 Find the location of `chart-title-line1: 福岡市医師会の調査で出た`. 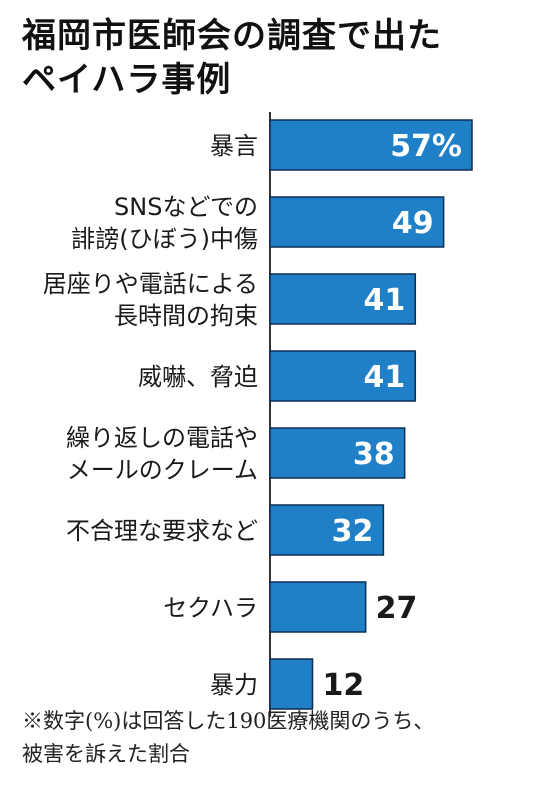

chart-title-line1: 福岡市医師会の調査で出た is located at coordinates (232, 36).